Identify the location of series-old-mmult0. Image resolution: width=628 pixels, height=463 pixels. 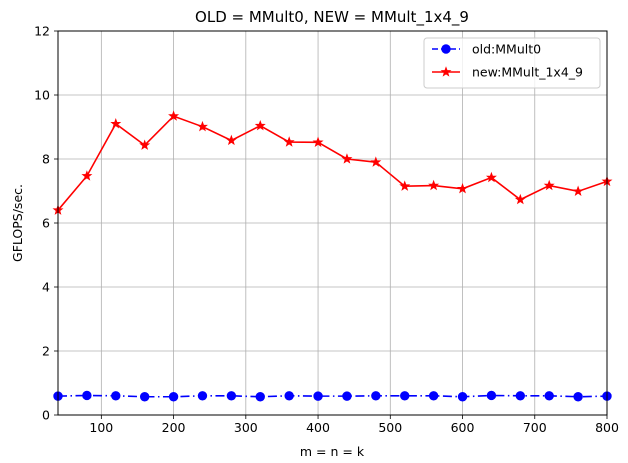
(332, 396).